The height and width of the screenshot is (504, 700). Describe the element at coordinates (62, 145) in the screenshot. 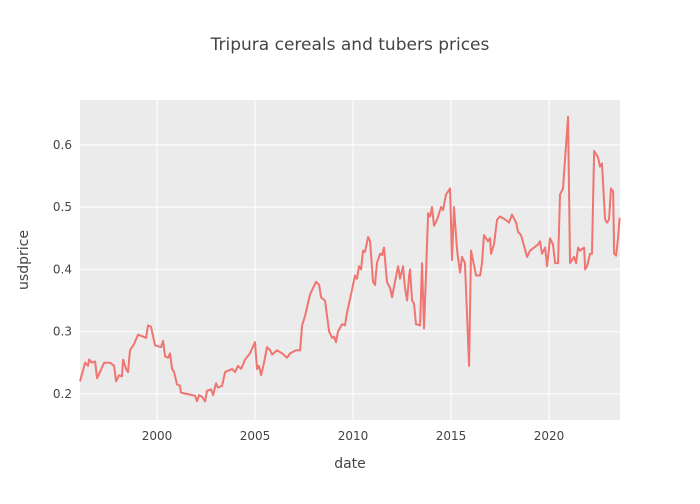

I see `y-tick-label: 0.6` at that location.